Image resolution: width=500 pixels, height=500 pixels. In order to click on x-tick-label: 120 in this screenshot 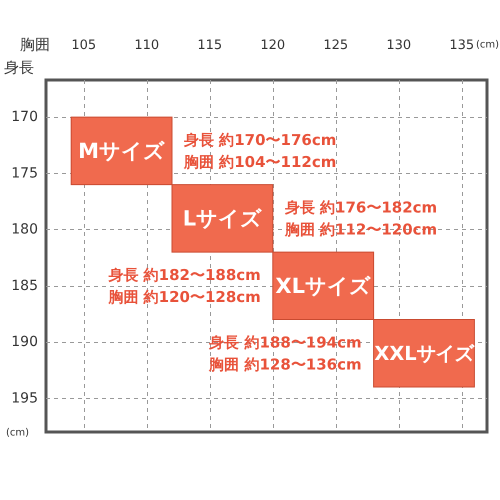, I will do `click(273, 45)`.